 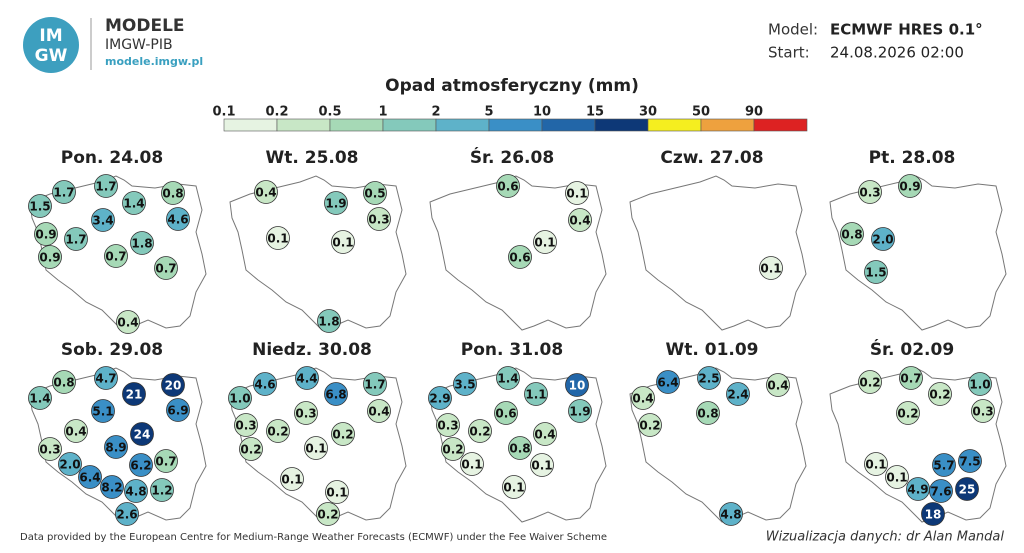 I want to click on bubble-value: 10, so click(x=577, y=386).